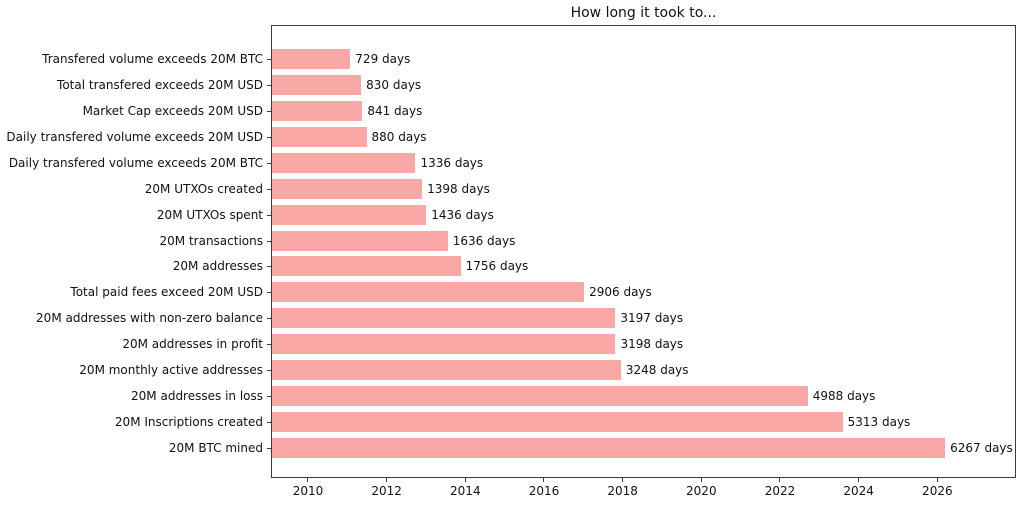  What do you see at coordinates (149, 318) in the screenshot?
I see `y-tick-label: 20M addresses with non-zero balance` at bounding box center [149, 318].